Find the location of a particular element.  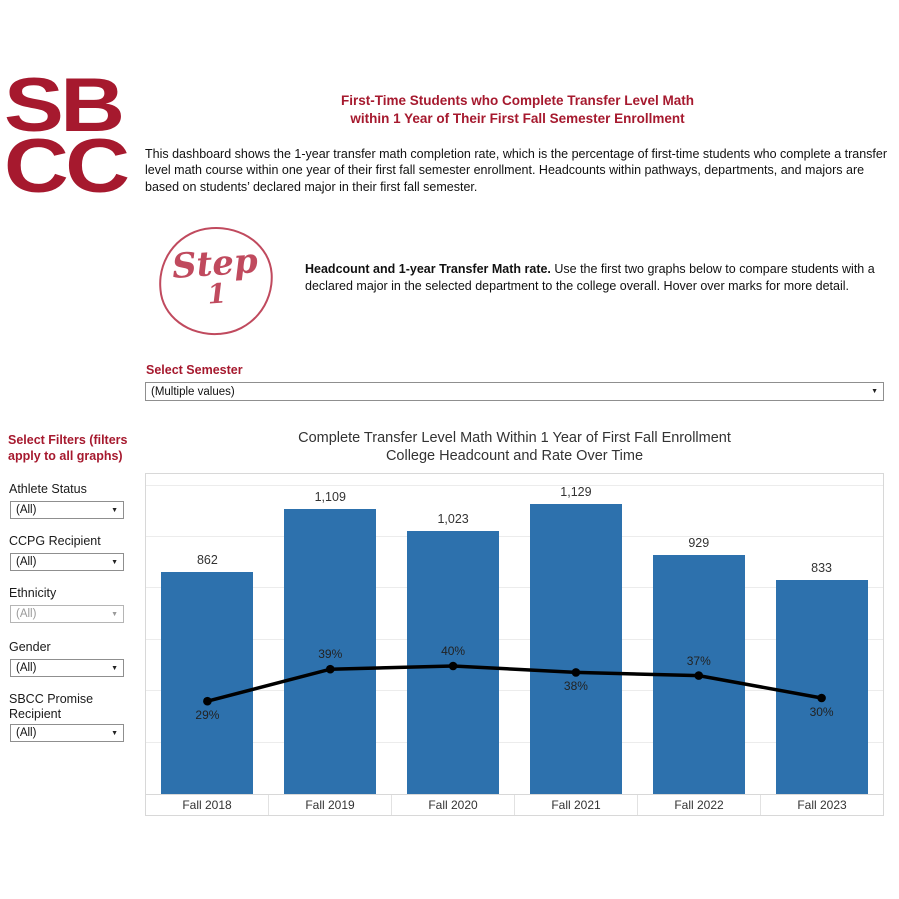

step-1-badge-icon: Step 1 is located at coordinates (216, 281).